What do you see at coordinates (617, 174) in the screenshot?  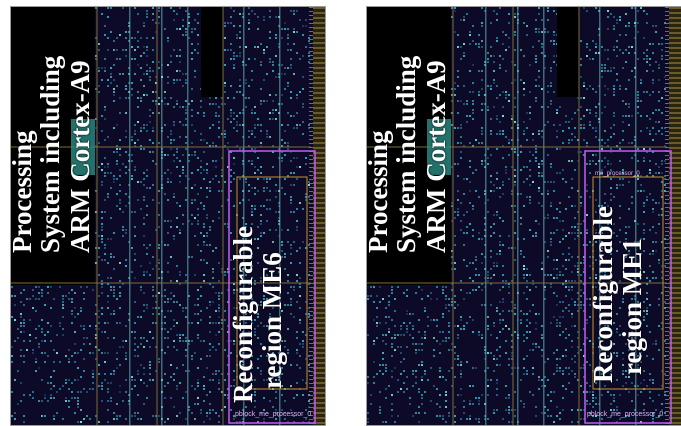 I see `inner-module-label: me_processor_0` at bounding box center [617, 174].